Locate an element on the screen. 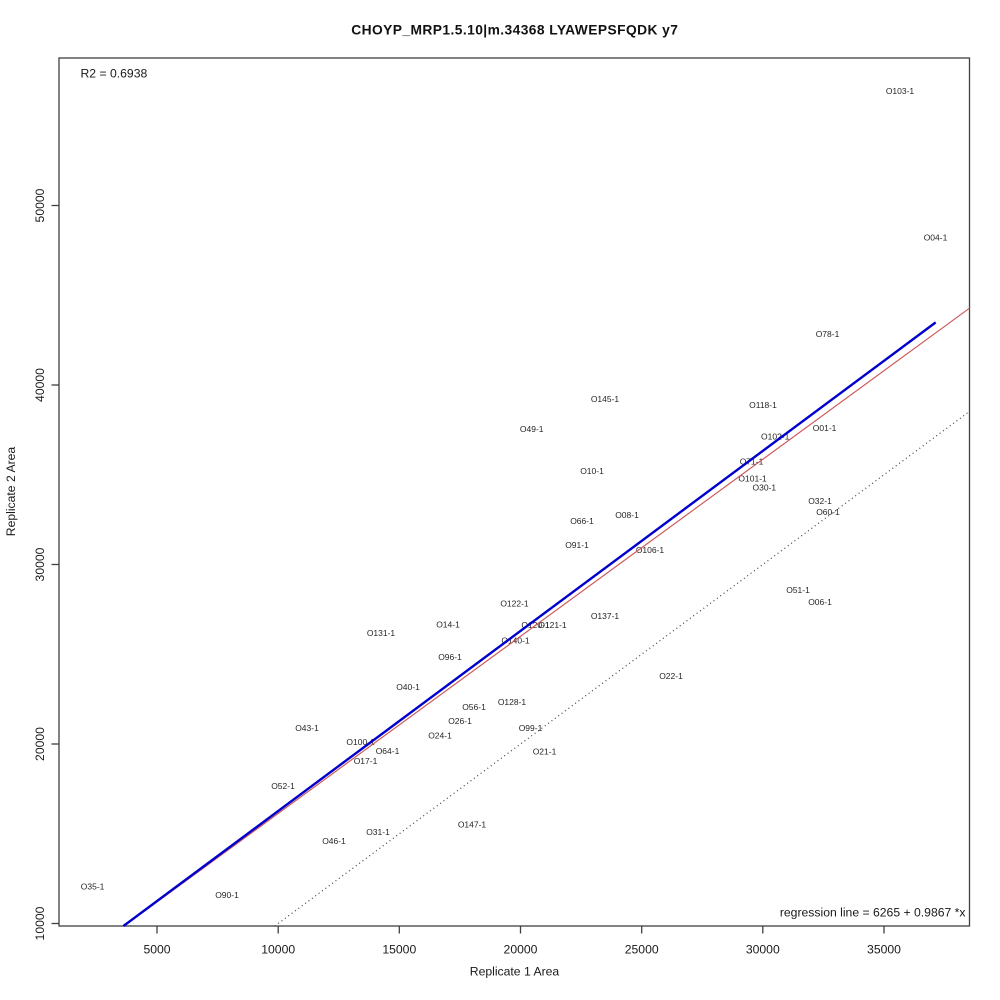 This screenshot has width=1000, height=1000. svg-text: O131-1 is located at coordinates (381, 633).